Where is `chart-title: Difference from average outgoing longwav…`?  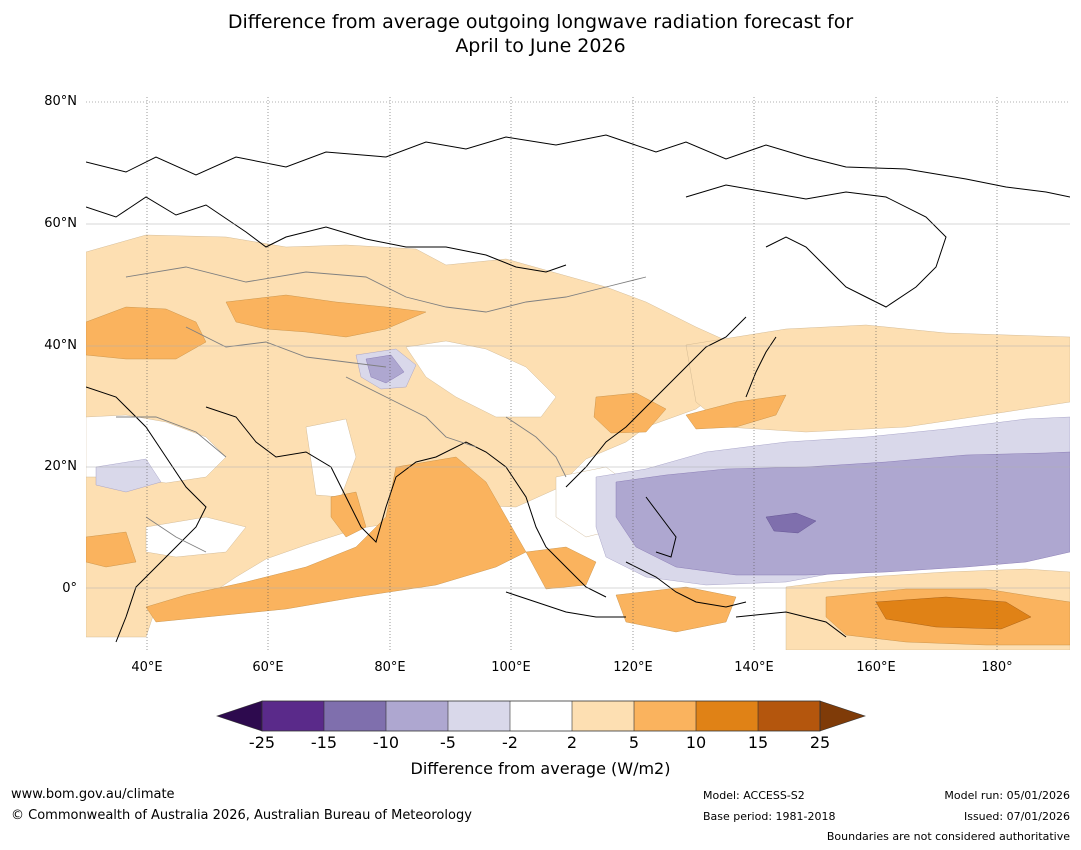
chart-title: Difference from average outgoing longwav… is located at coordinates (540, 34).